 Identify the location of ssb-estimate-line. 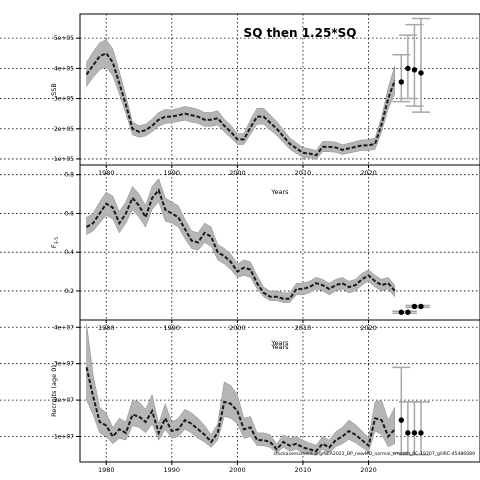
(240, 104).